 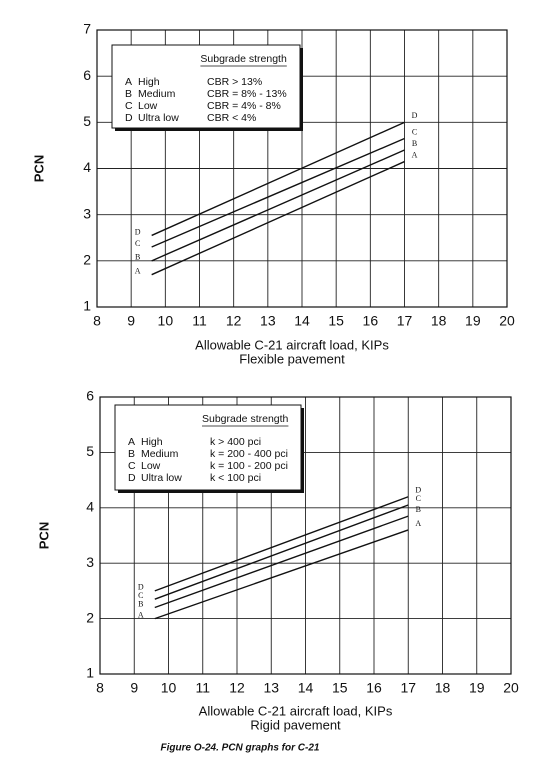 What do you see at coordinates (249, 454) in the screenshot?
I see `legend-criterion: k = 200 - 400 pci` at bounding box center [249, 454].